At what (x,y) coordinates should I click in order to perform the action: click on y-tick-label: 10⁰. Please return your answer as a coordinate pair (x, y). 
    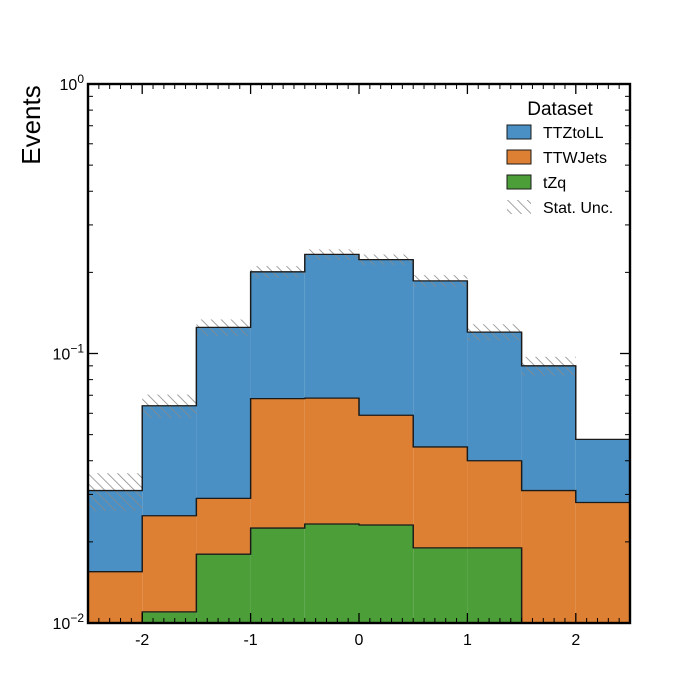
    Looking at the image, I should click on (72, 83).